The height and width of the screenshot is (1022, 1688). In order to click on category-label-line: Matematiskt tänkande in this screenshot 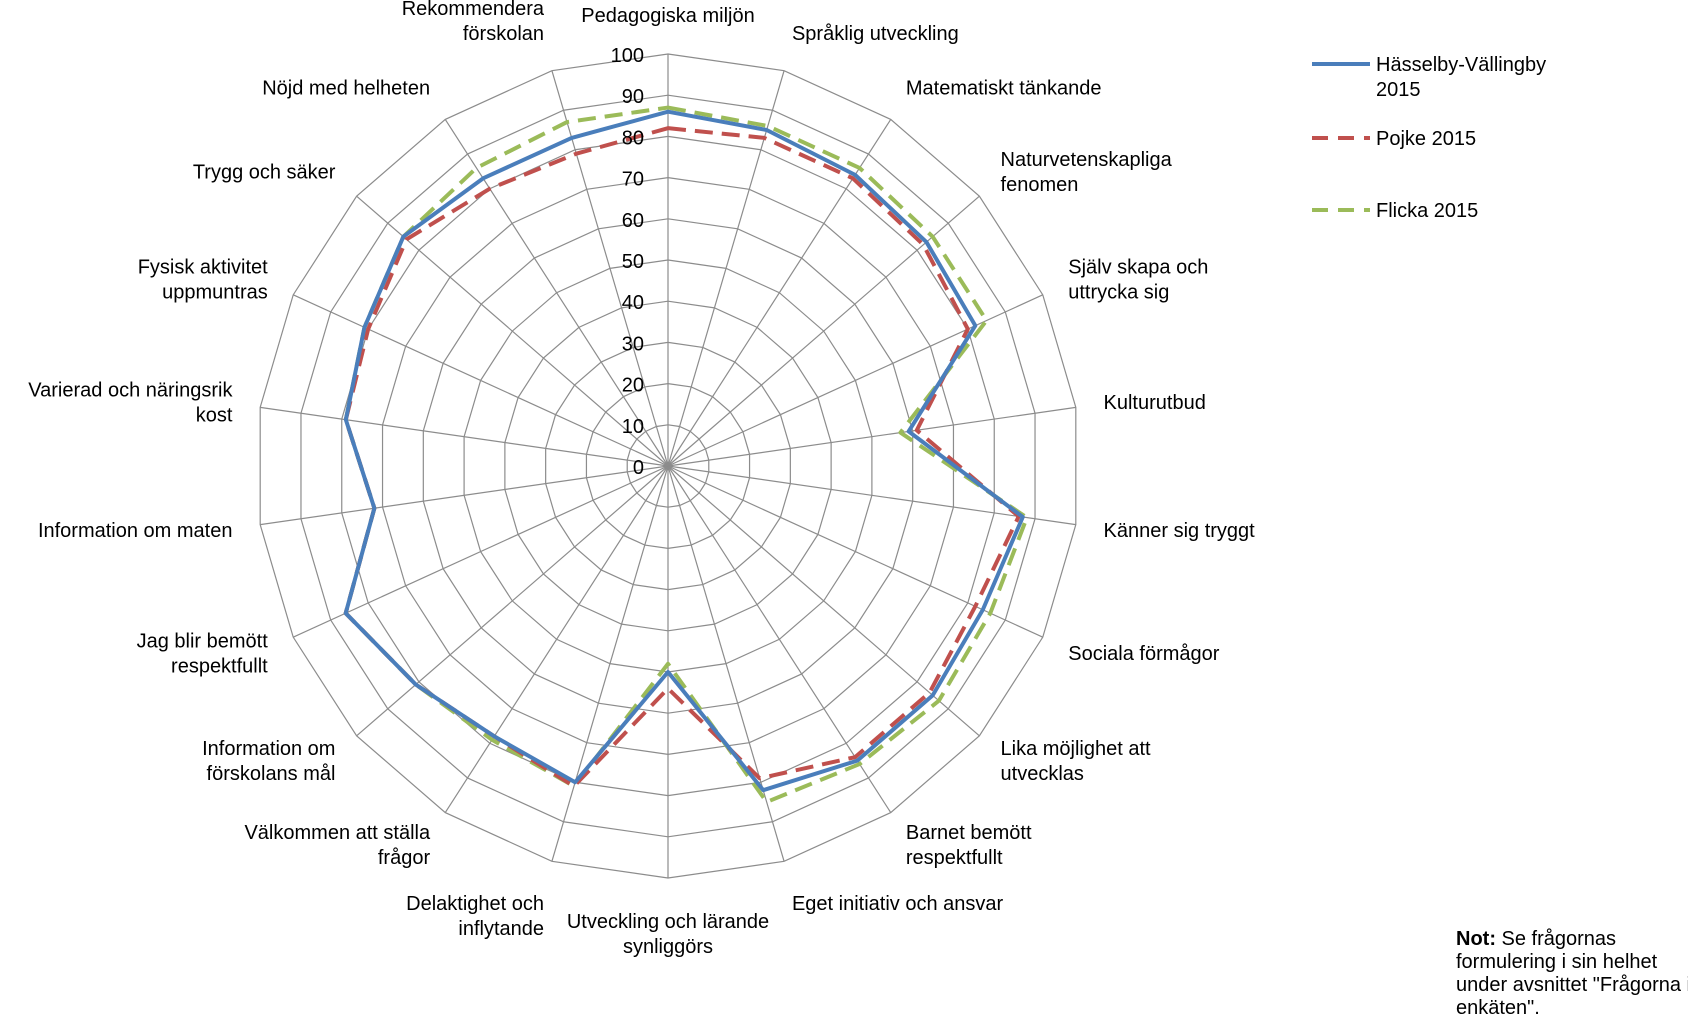, I will do `click(1004, 88)`.